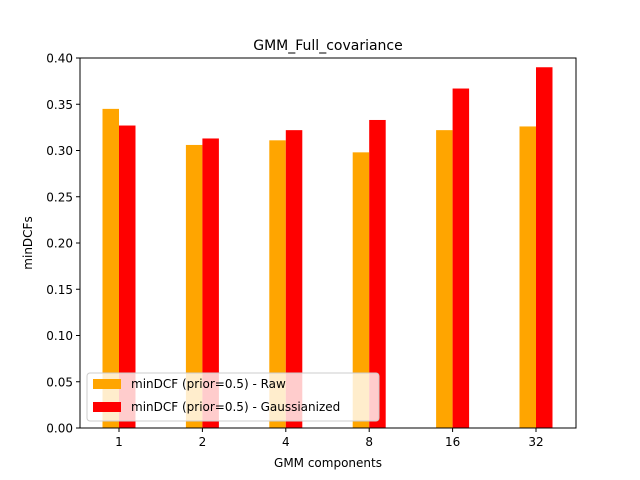 The image size is (640, 480). Describe the element at coordinates (535, 442) in the screenshot. I see `x-tick-label: 32` at that location.